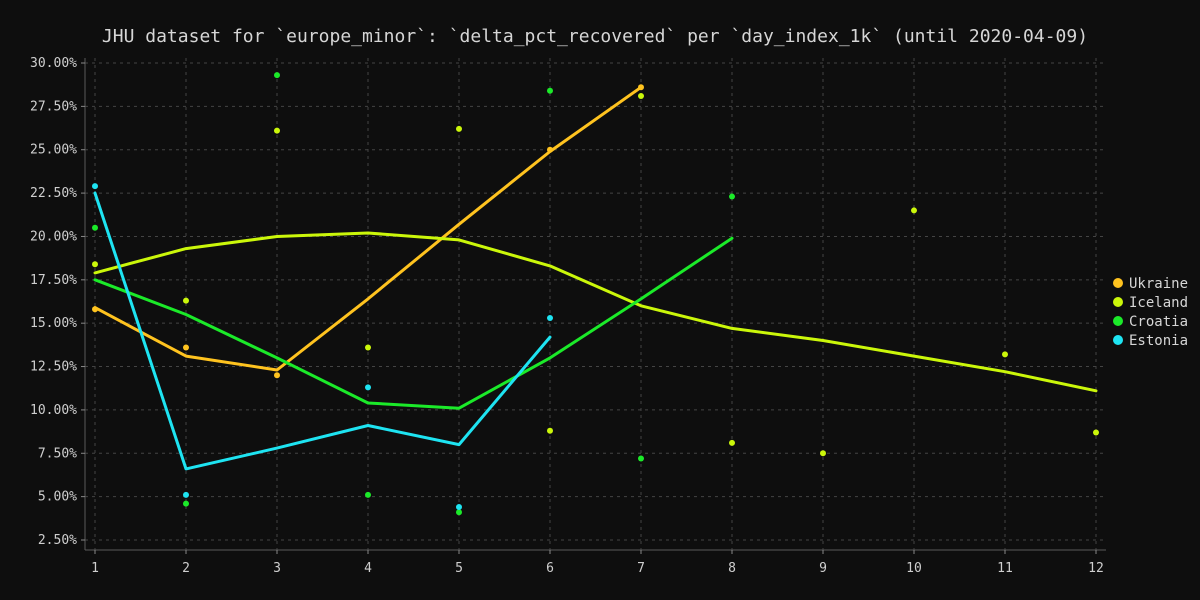  What do you see at coordinates (95, 568) in the screenshot?
I see `x-tick-label: 1` at bounding box center [95, 568].